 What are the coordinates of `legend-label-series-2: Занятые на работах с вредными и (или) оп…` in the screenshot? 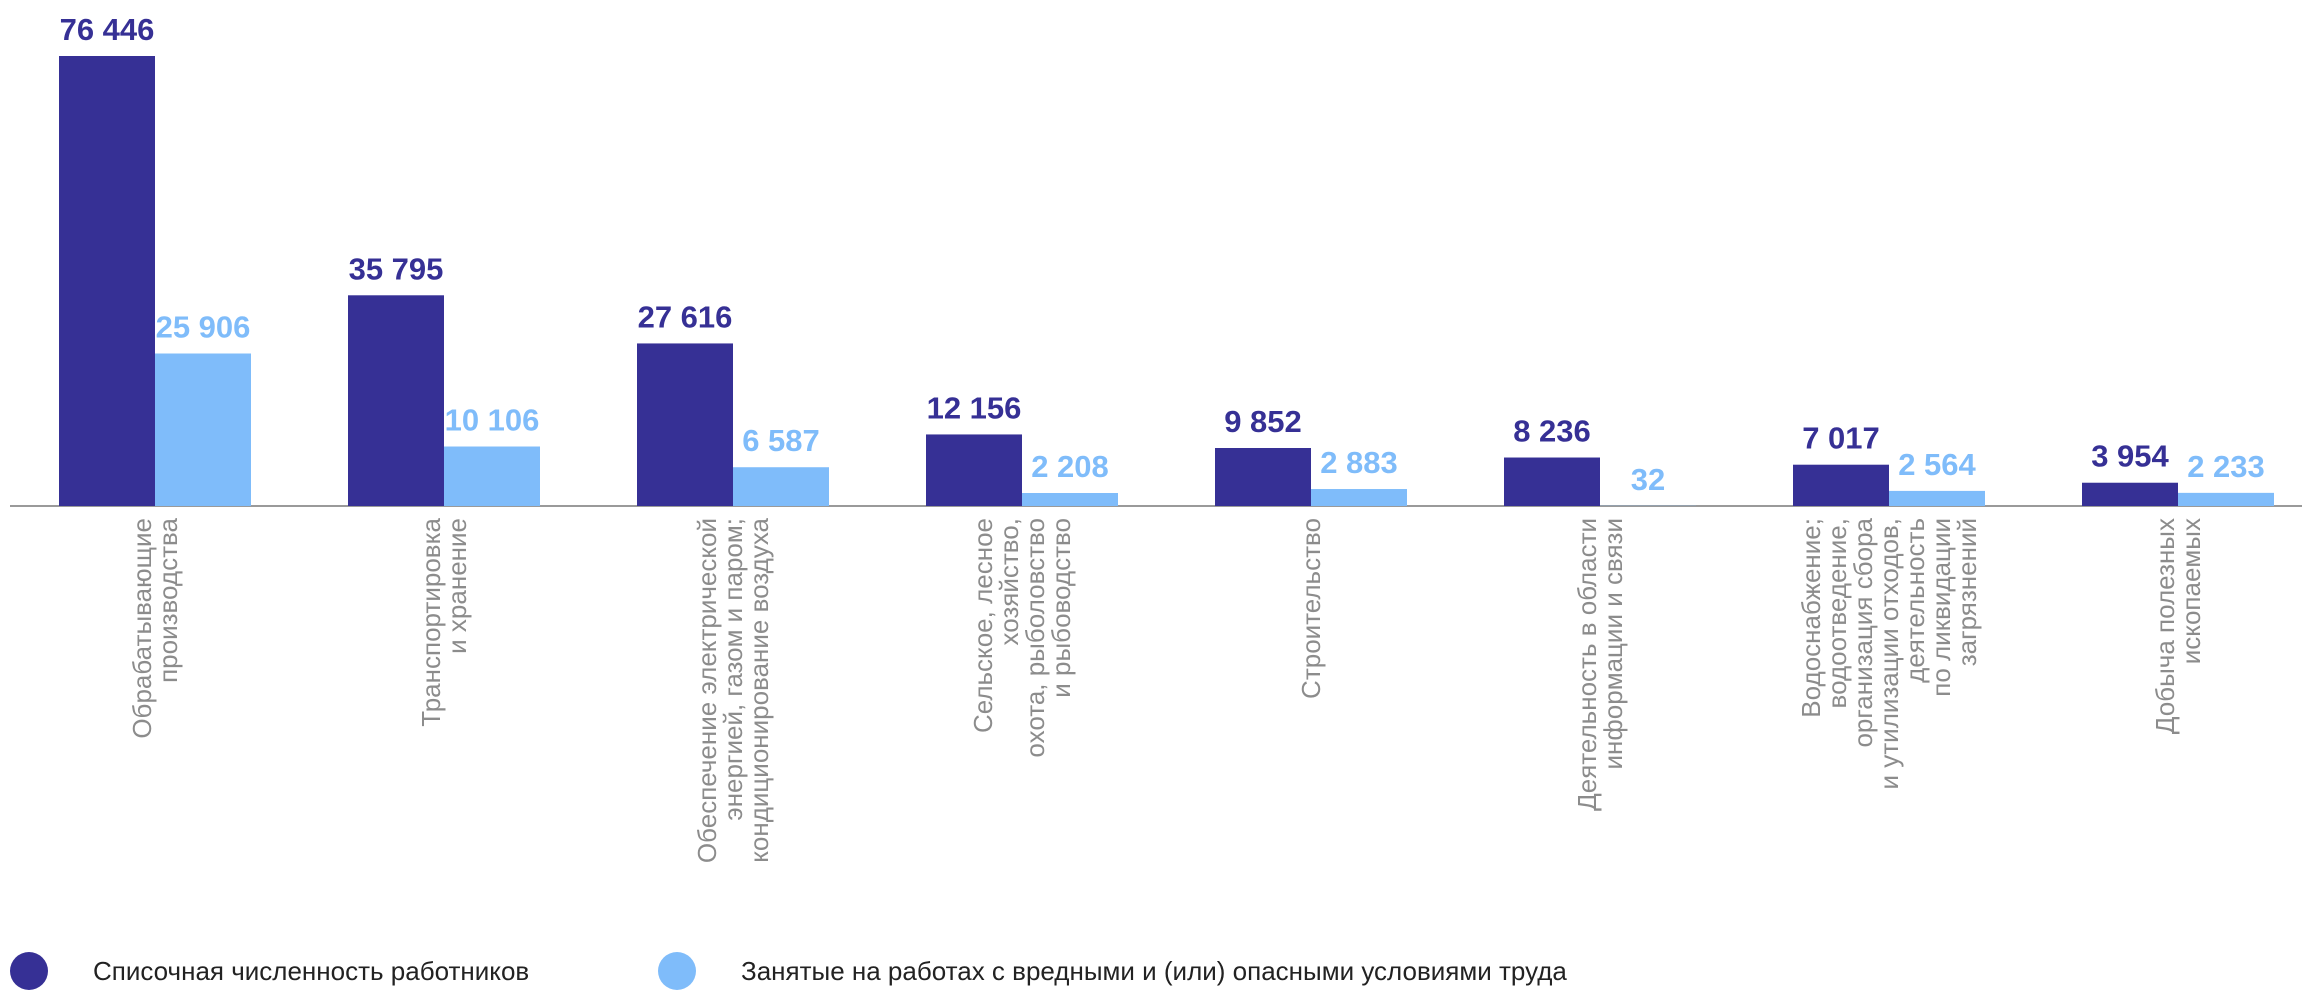 It's located at (1154, 970).